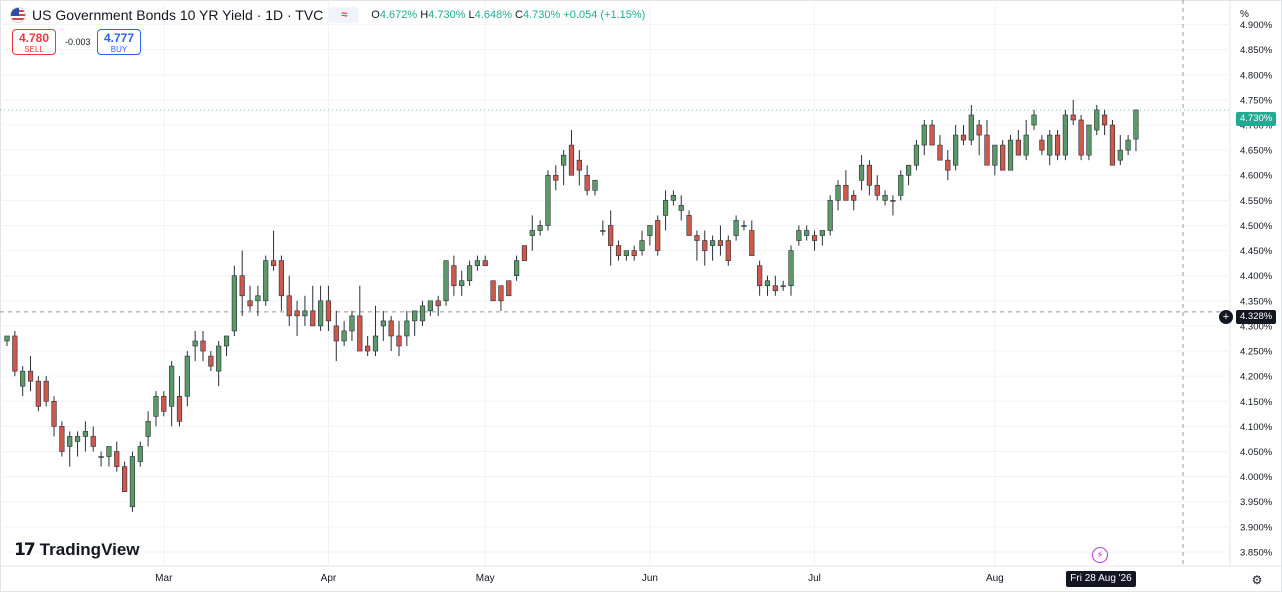 The image size is (1282, 592). What do you see at coordinates (1256, 75) in the screenshot?
I see `y-tick-label: 4.800%` at bounding box center [1256, 75].